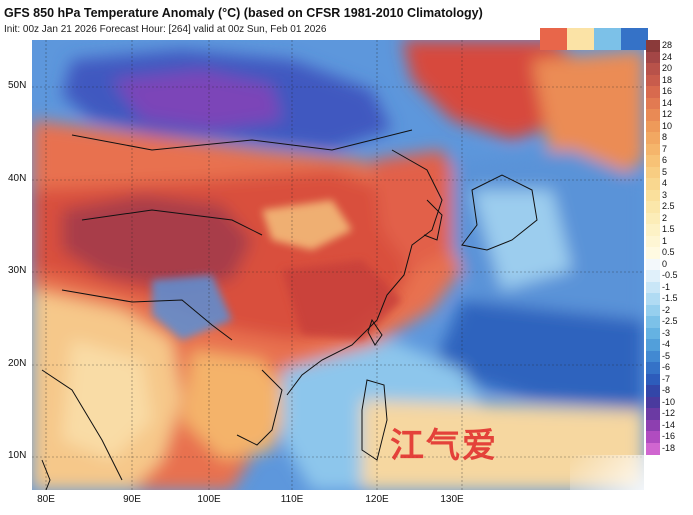  Describe the element at coordinates (17, 178) in the screenshot. I see `lat-label-40n: 40N` at that location.